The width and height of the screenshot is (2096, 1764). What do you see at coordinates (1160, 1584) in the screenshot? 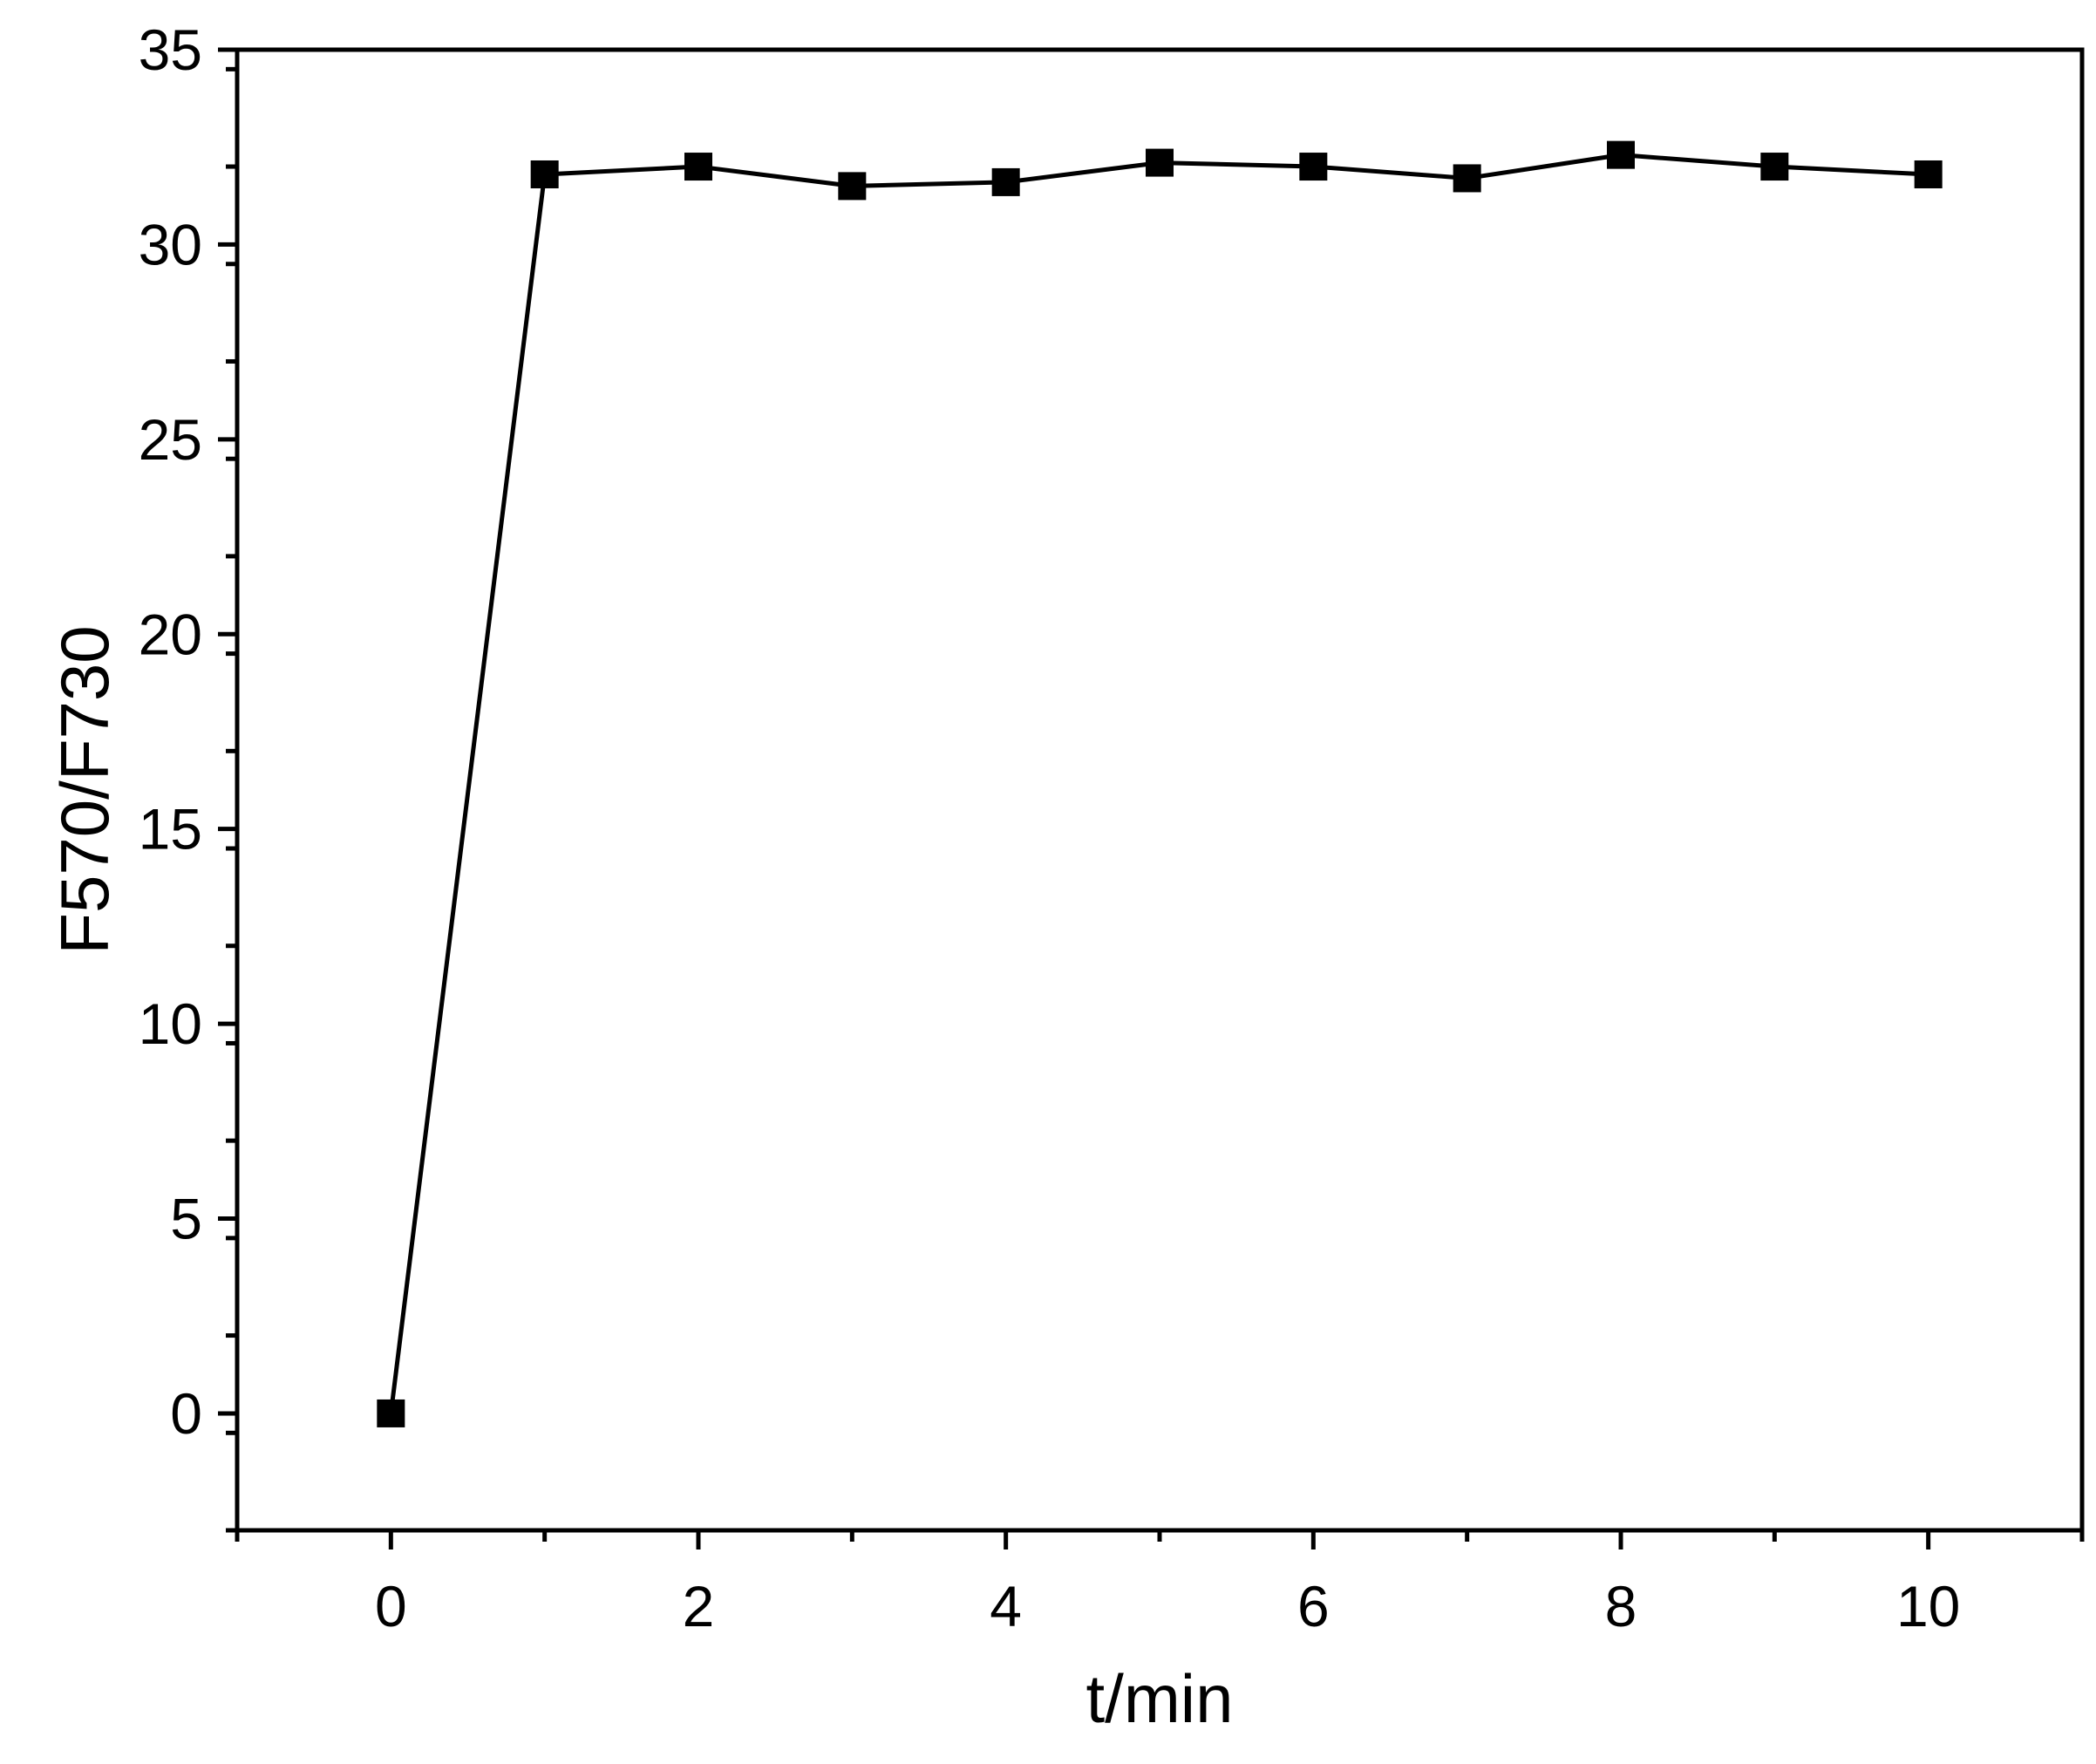
I see `x-axis-ticks: 0 2 4 6 8 10` at bounding box center [1160, 1584].